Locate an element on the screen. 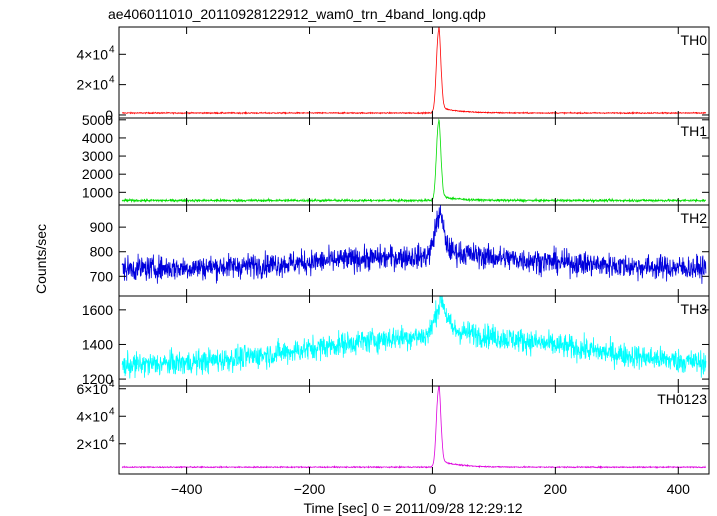  panel-label-th3: TH3 is located at coordinates (694, 309).